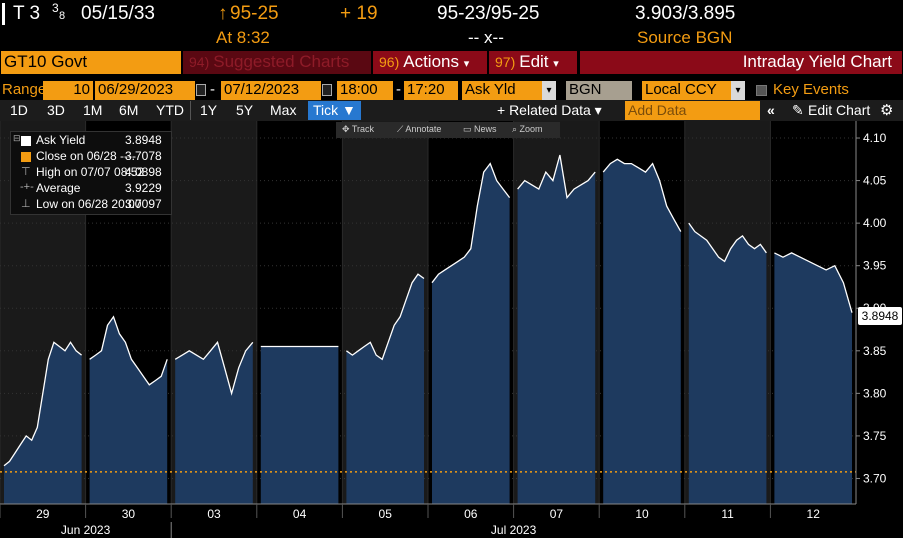  What do you see at coordinates (55, 8) in the screenshot?
I see `coupon-numerator: 3` at bounding box center [55, 8].